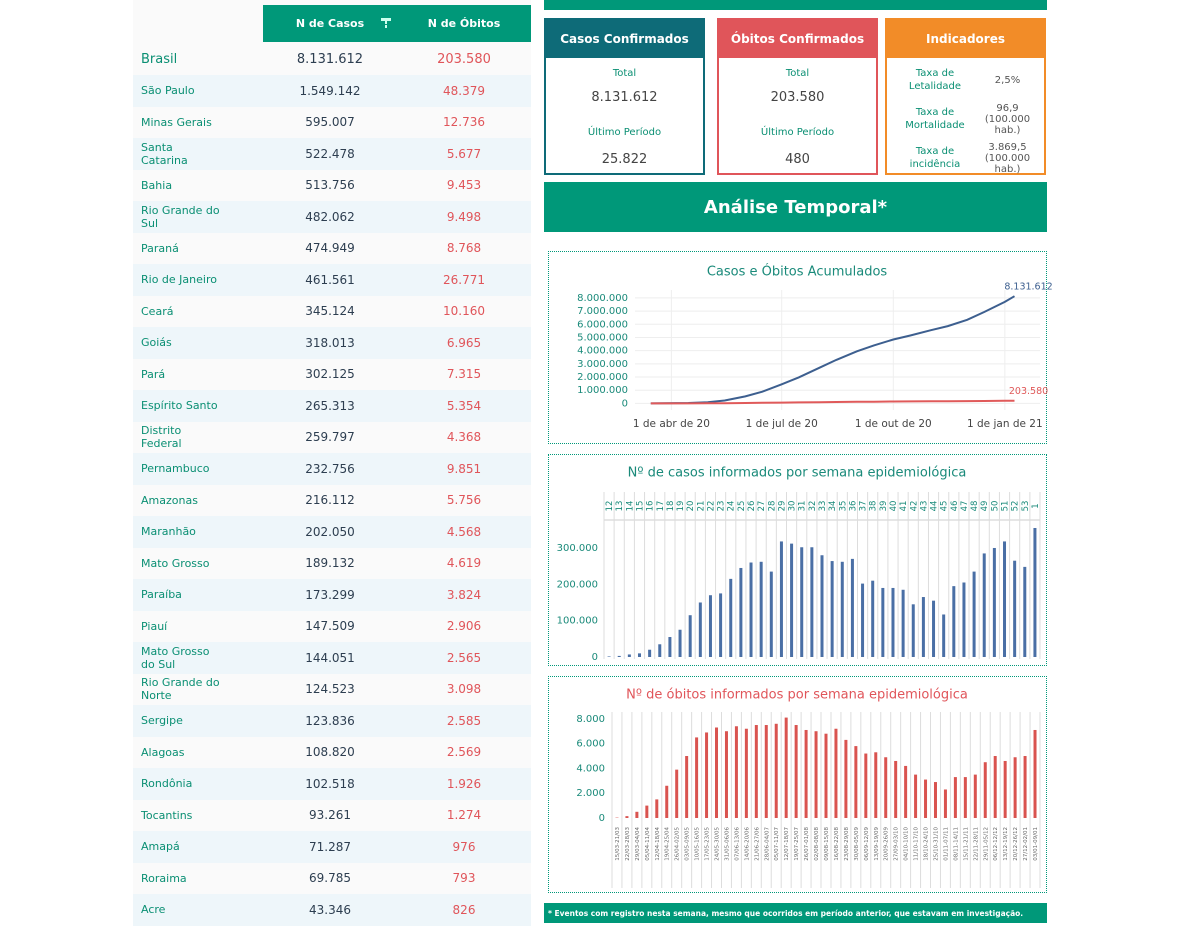 The height and width of the screenshot is (926, 1200). I want to click on y-tick-label: 7.000.000, so click(602, 311).